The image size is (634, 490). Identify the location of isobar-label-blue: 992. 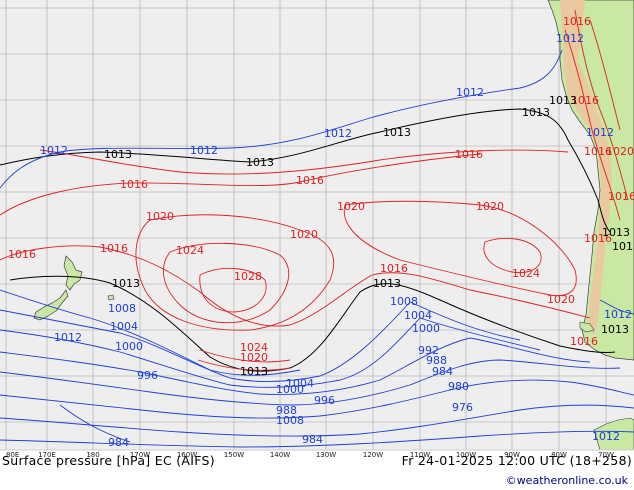
(428, 350).